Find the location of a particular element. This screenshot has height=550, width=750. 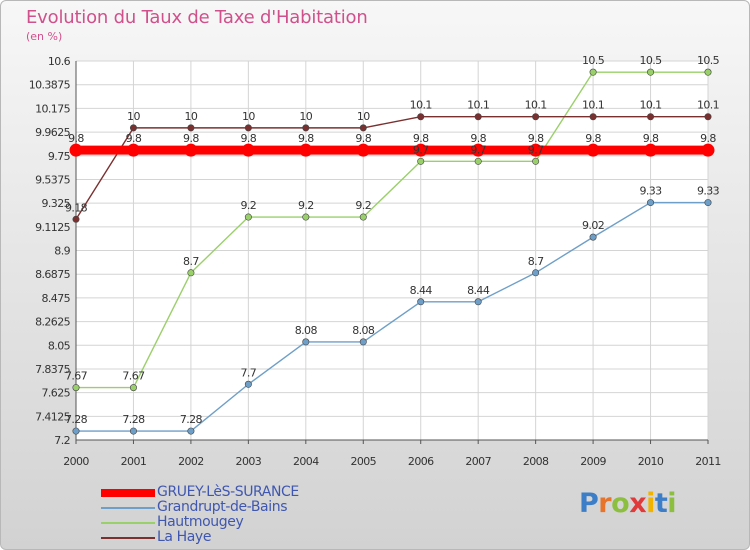

x-tick-label: 2004 is located at coordinates (306, 461).